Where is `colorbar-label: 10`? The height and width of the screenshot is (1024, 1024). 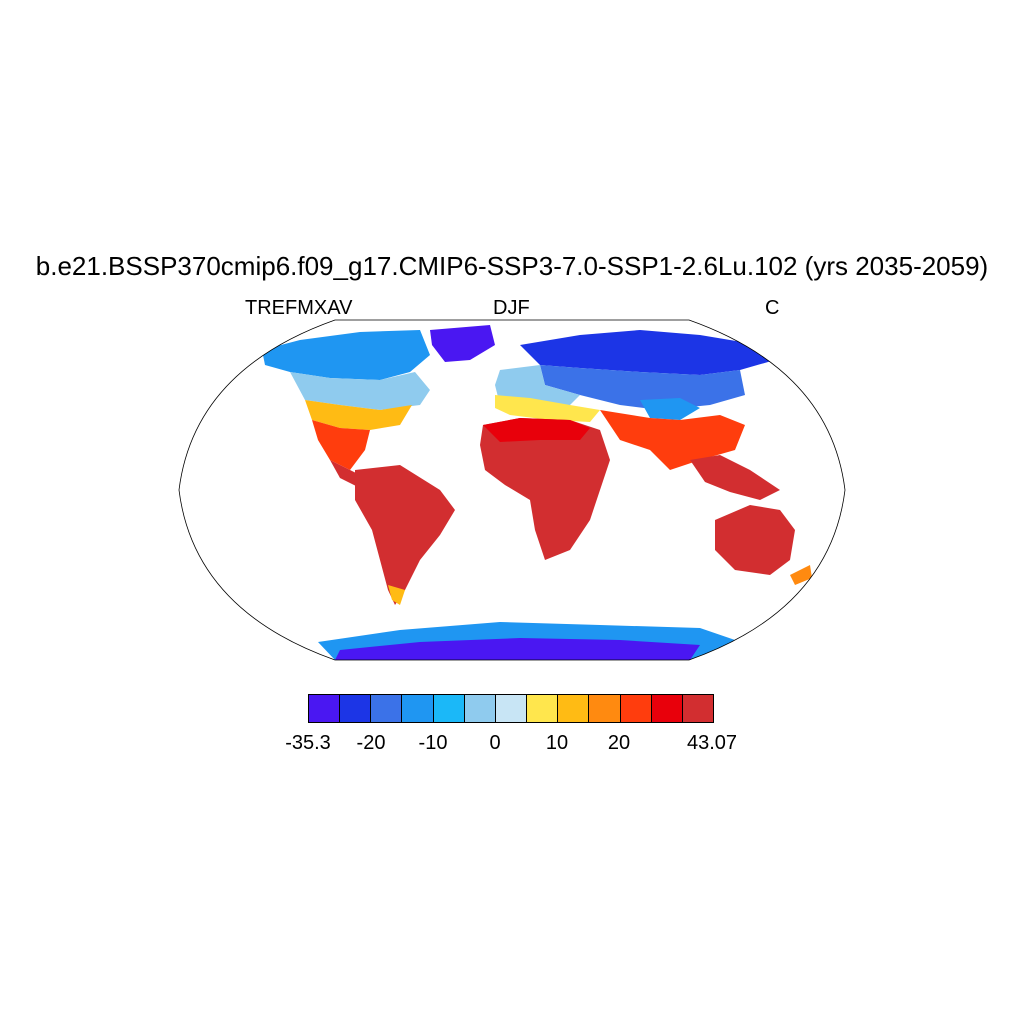
colorbar-label: 10 is located at coordinates (557, 743).